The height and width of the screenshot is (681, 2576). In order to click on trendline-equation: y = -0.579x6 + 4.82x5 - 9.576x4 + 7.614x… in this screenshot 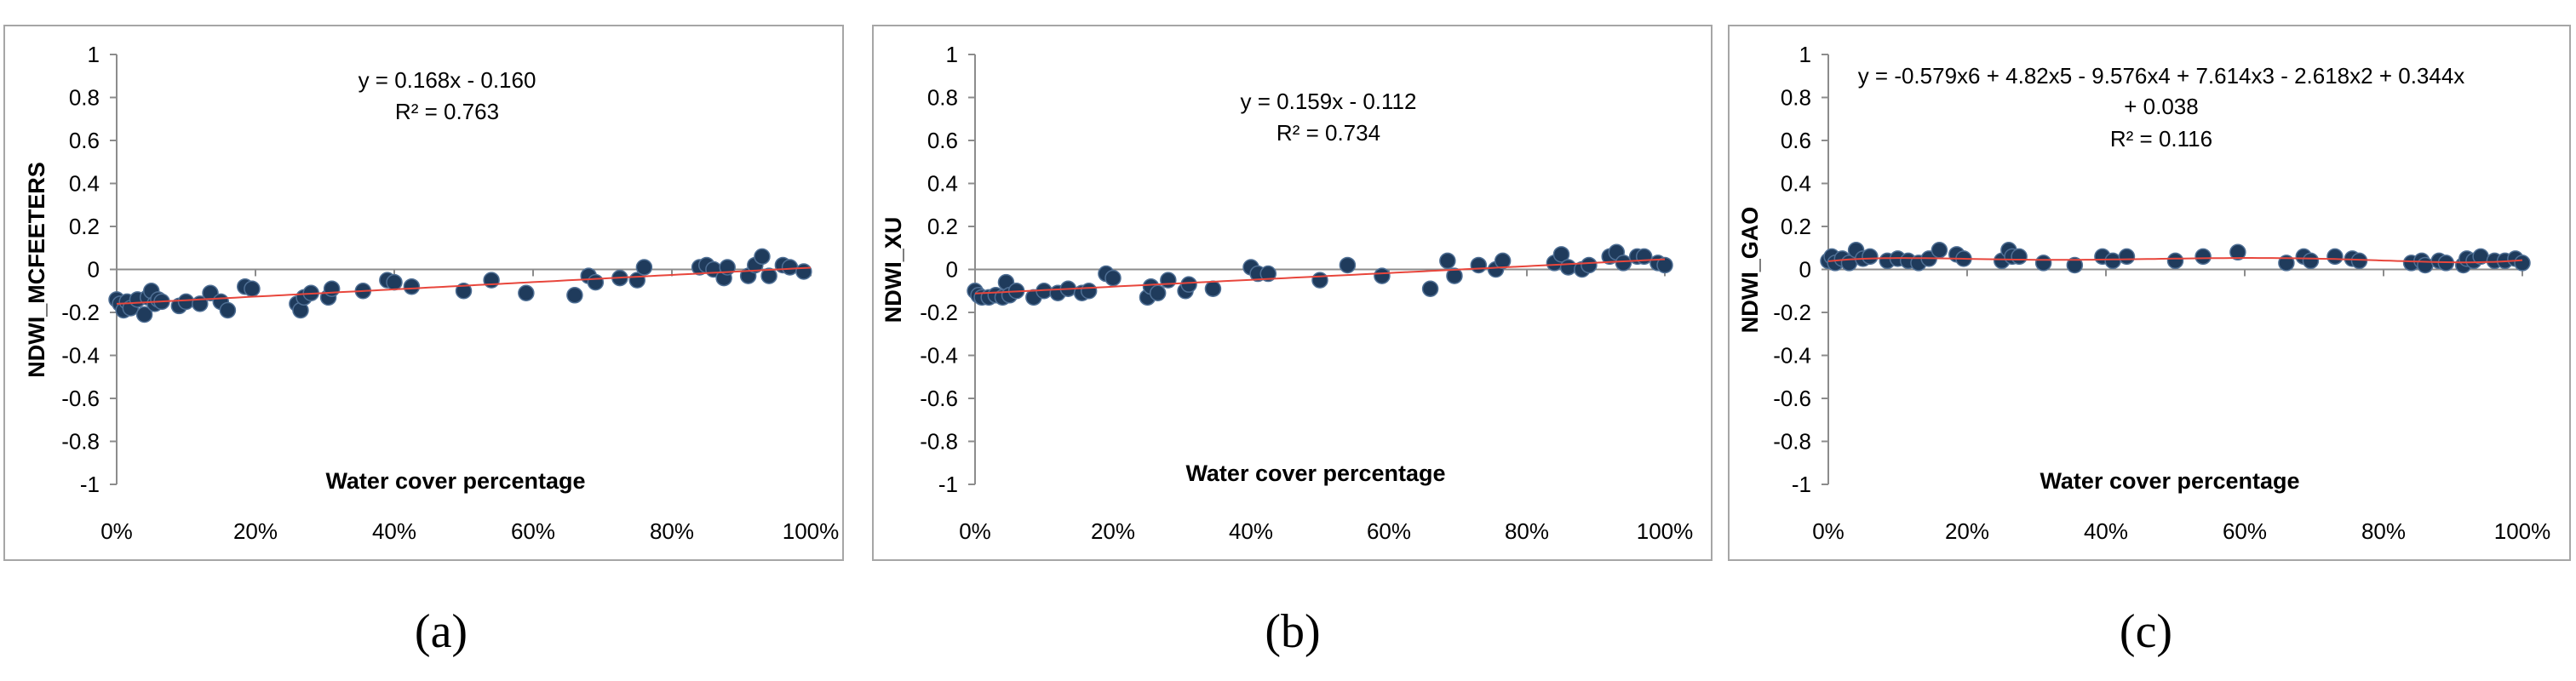, I will do `click(2161, 76)`.